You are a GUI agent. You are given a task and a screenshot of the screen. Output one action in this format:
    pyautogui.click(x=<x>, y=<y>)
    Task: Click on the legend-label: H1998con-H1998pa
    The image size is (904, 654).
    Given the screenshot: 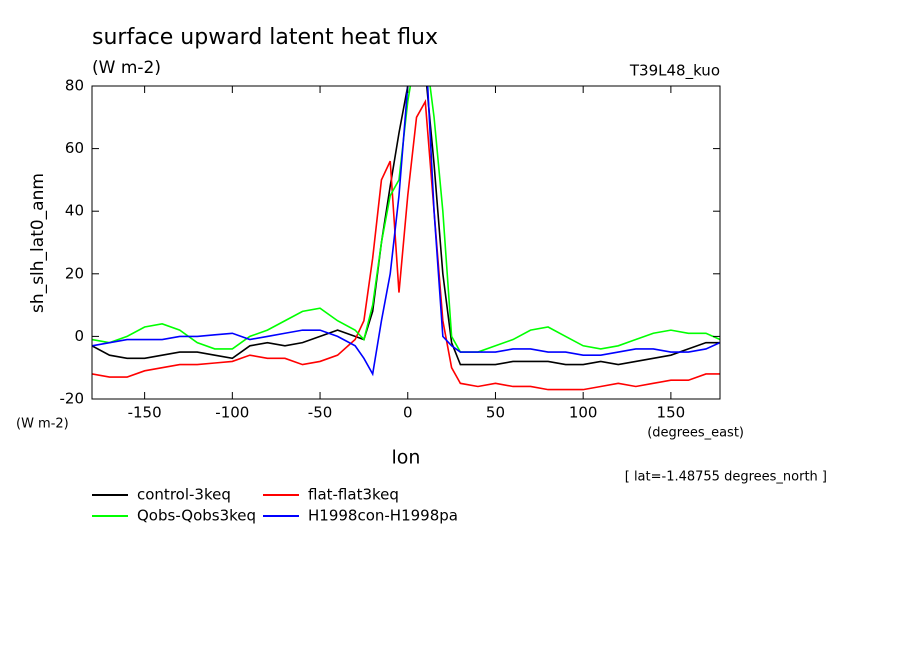 What is the action you would take?
    pyautogui.click(x=383, y=516)
    